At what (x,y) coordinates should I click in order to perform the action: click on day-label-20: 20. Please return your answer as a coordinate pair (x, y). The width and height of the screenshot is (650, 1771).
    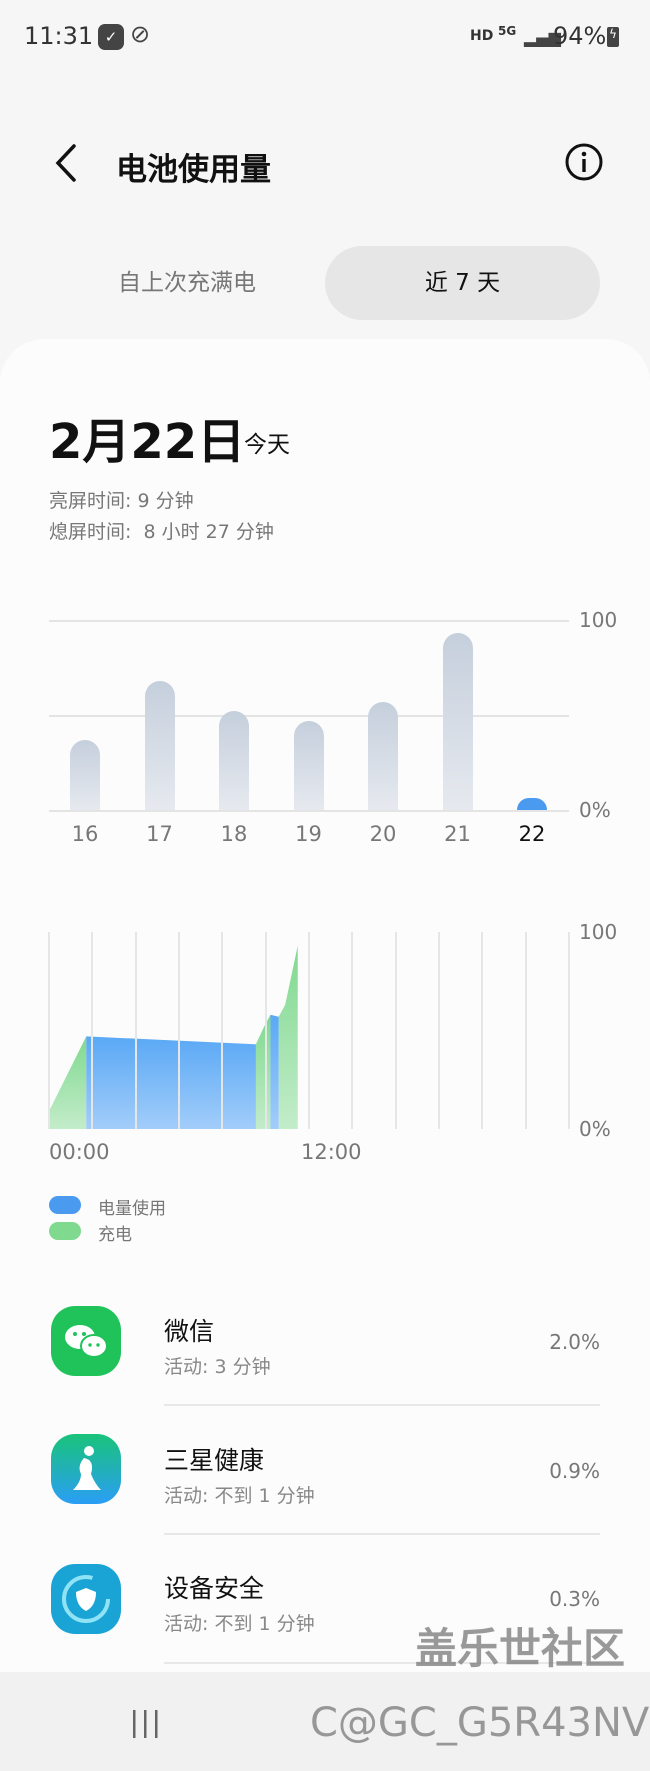
    Looking at the image, I should click on (383, 834).